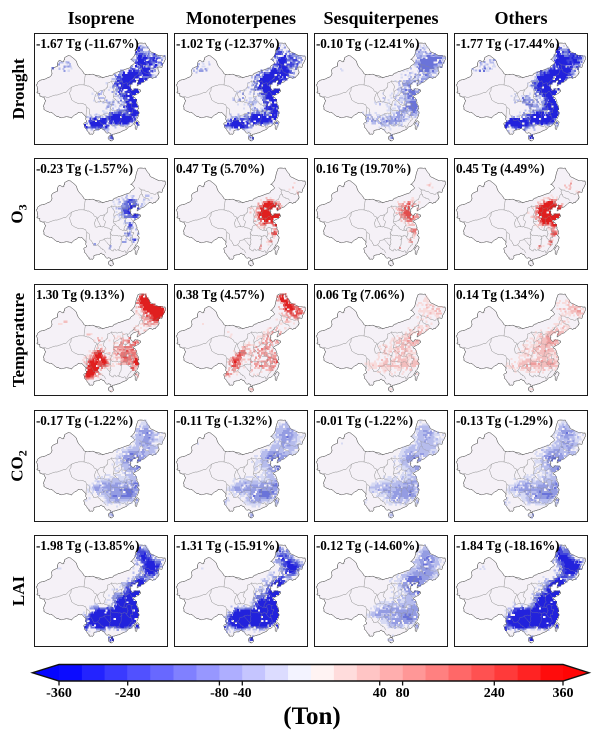 This screenshot has height=743, width=600. What do you see at coordinates (494, 693) in the screenshot?
I see `svg-text: 240` at bounding box center [494, 693].